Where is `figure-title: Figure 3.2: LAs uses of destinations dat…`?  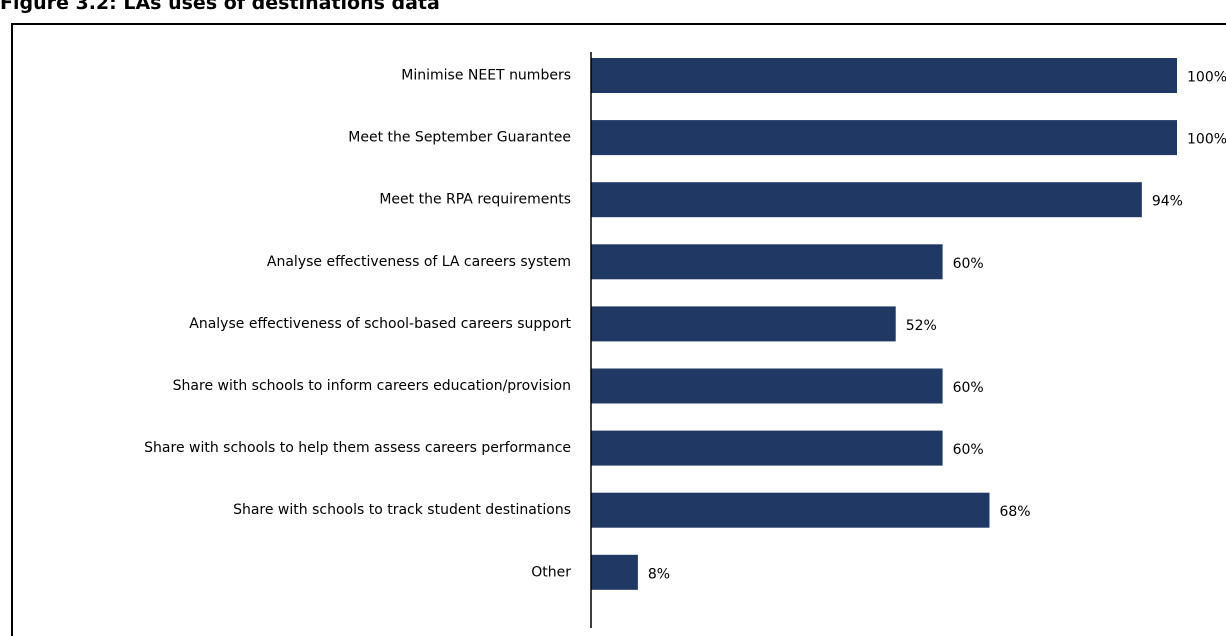 figure-title: Figure 3.2: LAs uses of destinations dat… is located at coordinates (220, 7).